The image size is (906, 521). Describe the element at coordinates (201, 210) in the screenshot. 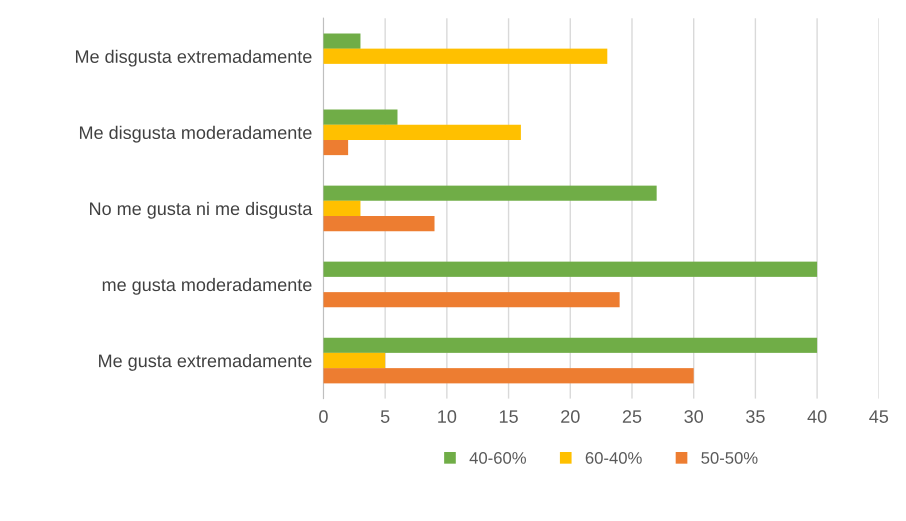

I see `y-tick-label: No me gusta ni me disgusta` at that location.